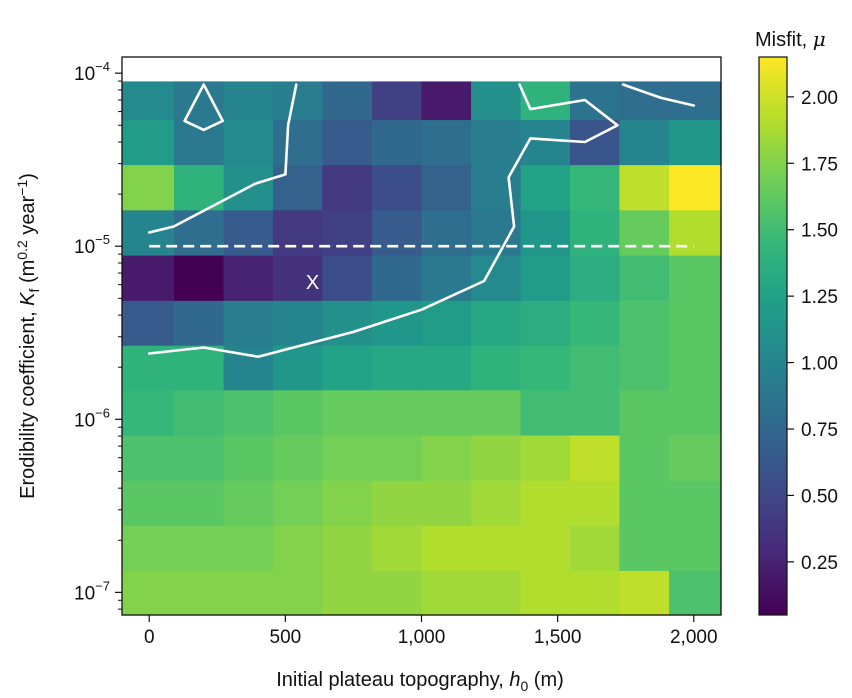 This screenshot has height=698, width=852. What do you see at coordinates (149, 637) in the screenshot?
I see `x-tick-label: 0` at bounding box center [149, 637].